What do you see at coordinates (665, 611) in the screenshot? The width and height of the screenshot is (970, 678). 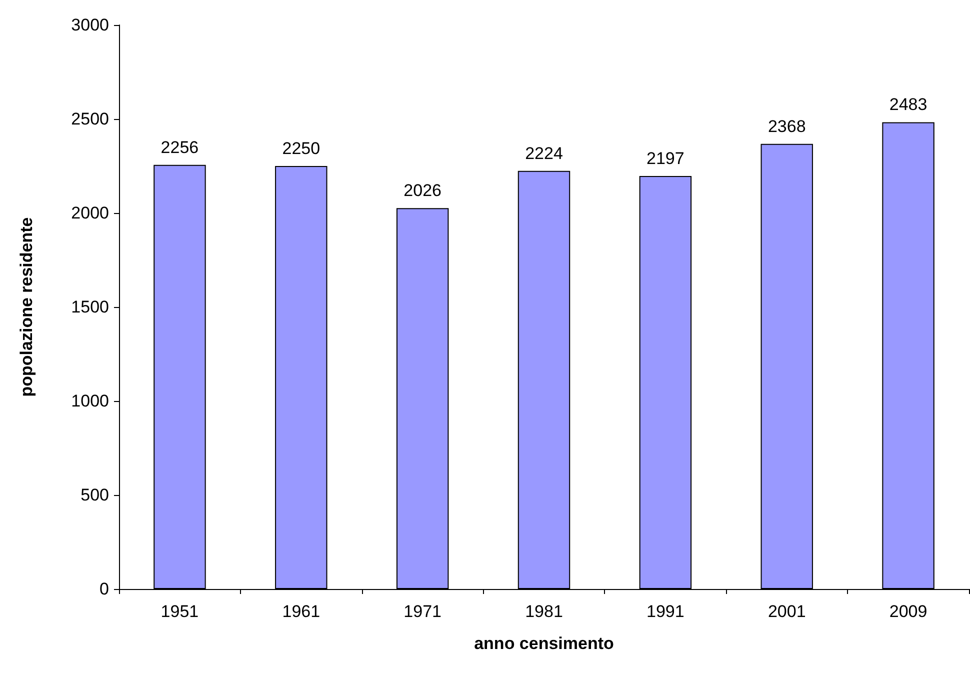 I see `x-tick-label: 1991` at bounding box center [665, 611].